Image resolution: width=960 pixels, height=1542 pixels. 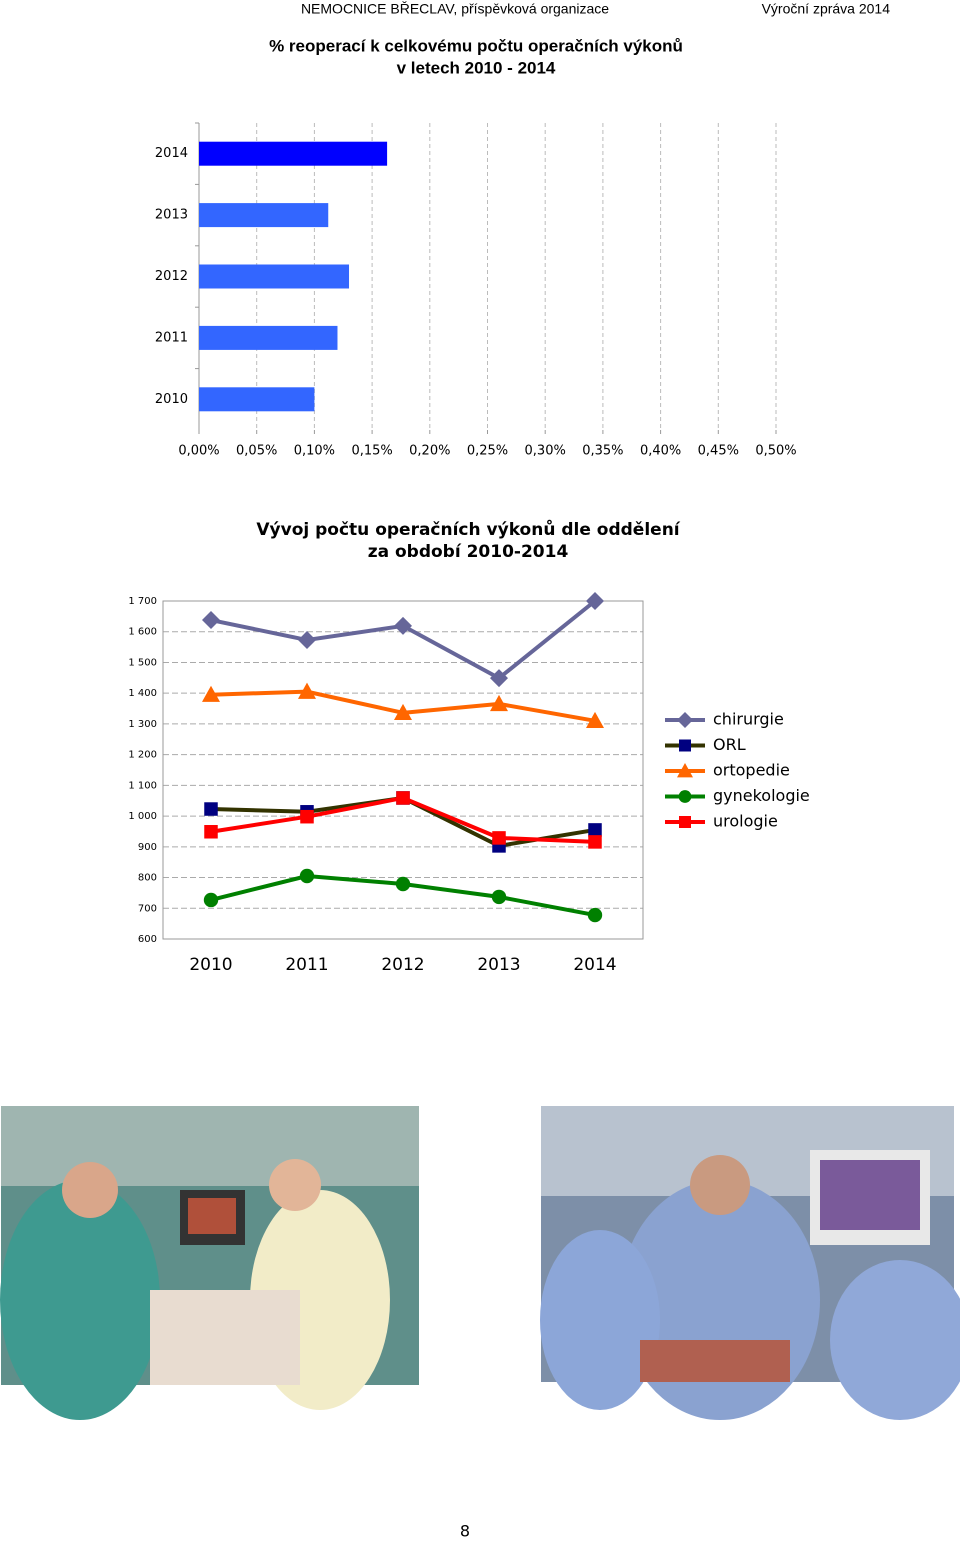 I want to click on y-tick-label: 1 600, so click(x=142, y=632).